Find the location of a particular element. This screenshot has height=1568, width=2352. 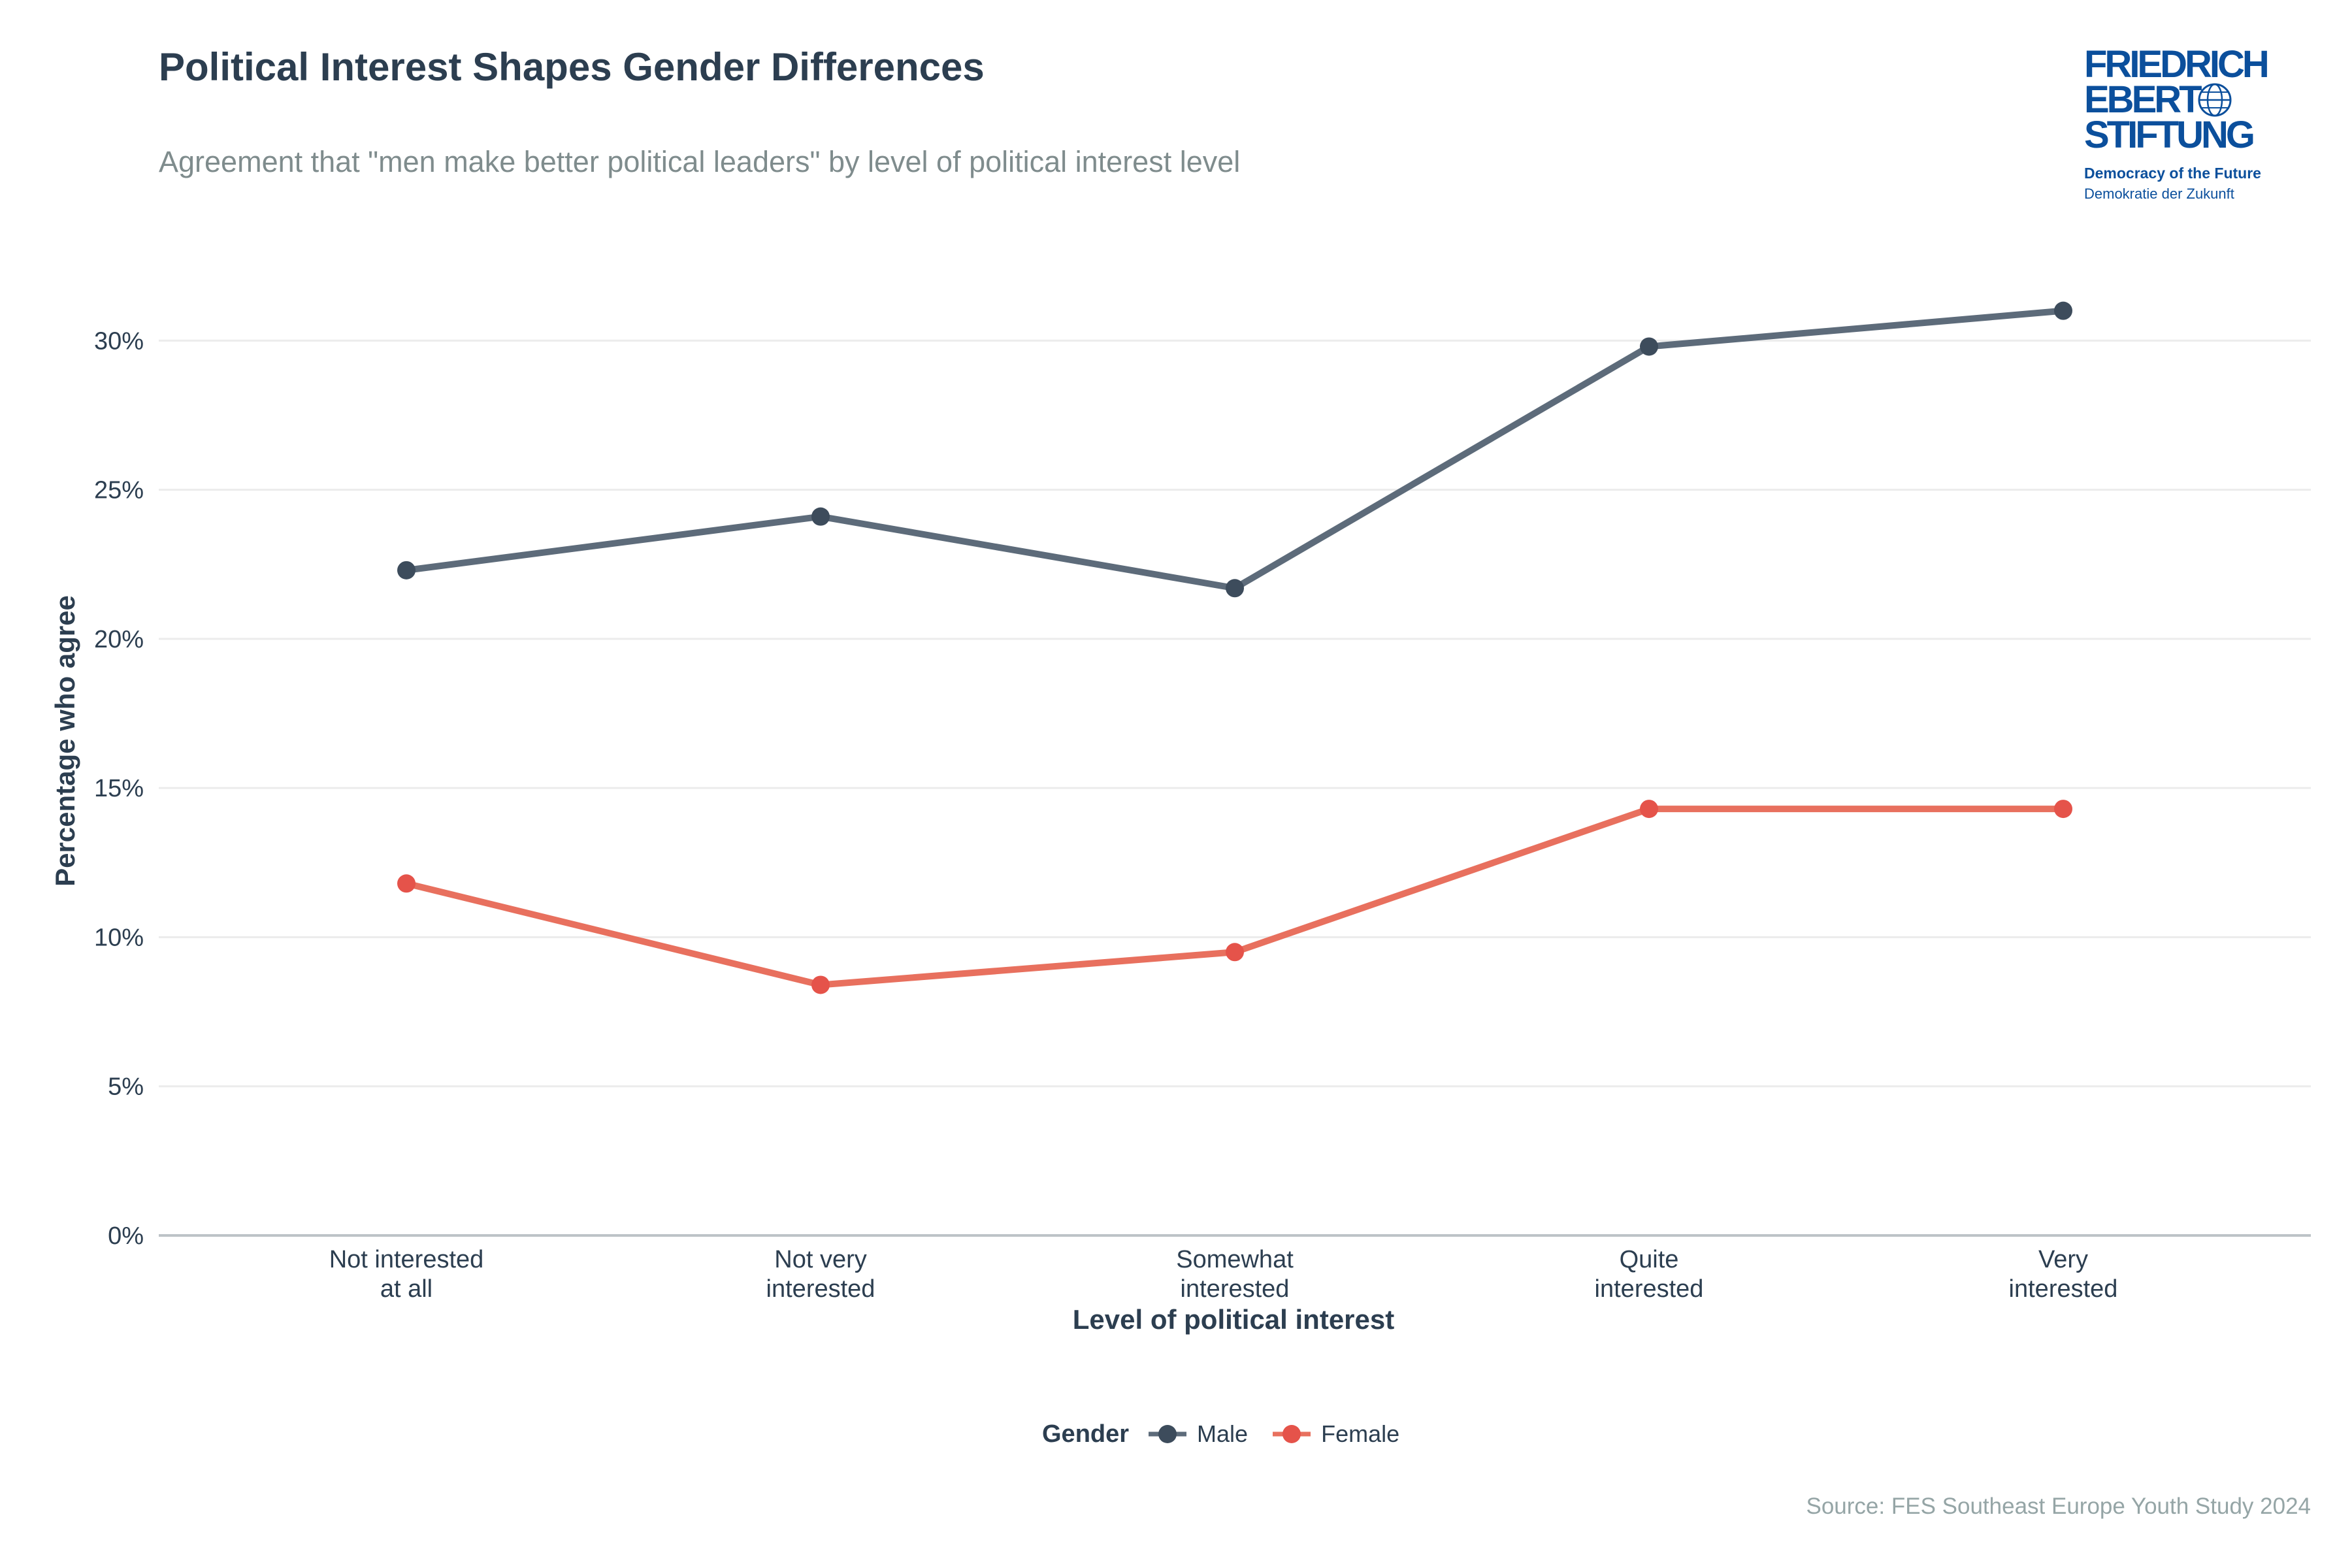

y-tick-label-10: 10% is located at coordinates (119, 937).